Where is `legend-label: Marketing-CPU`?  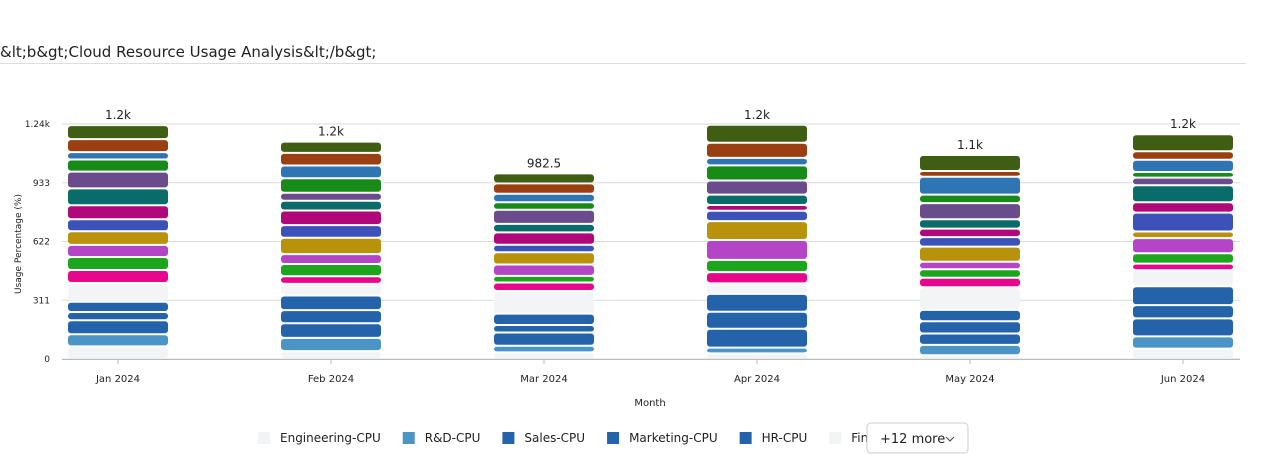
legend-label: Marketing-CPU is located at coordinates (673, 438).